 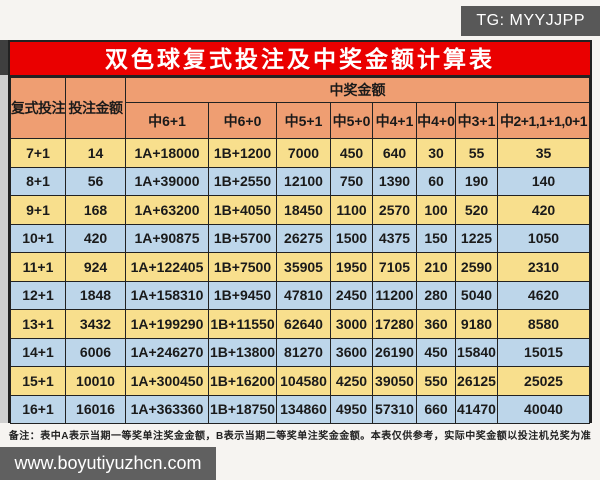 What do you see at coordinates (394, 267) in the screenshot?
I see `prize-cell: 7105` at bounding box center [394, 267].